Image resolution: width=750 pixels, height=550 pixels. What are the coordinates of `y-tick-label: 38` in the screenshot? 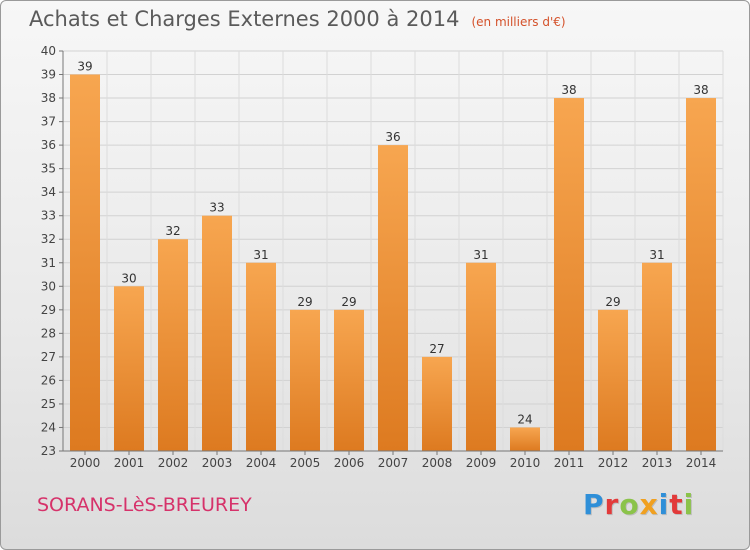 It's located at (48, 98).